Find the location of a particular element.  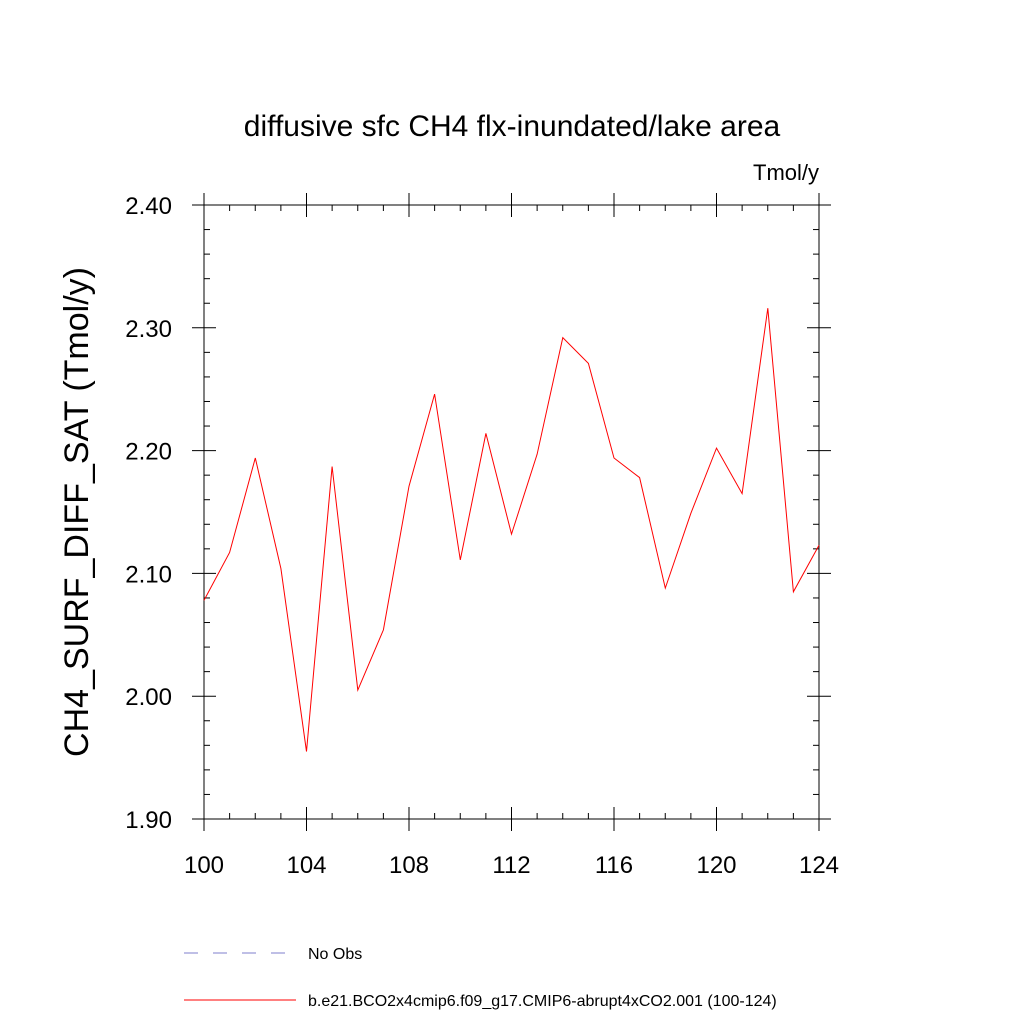

x-tick-label: 100 is located at coordinates (204, 865).